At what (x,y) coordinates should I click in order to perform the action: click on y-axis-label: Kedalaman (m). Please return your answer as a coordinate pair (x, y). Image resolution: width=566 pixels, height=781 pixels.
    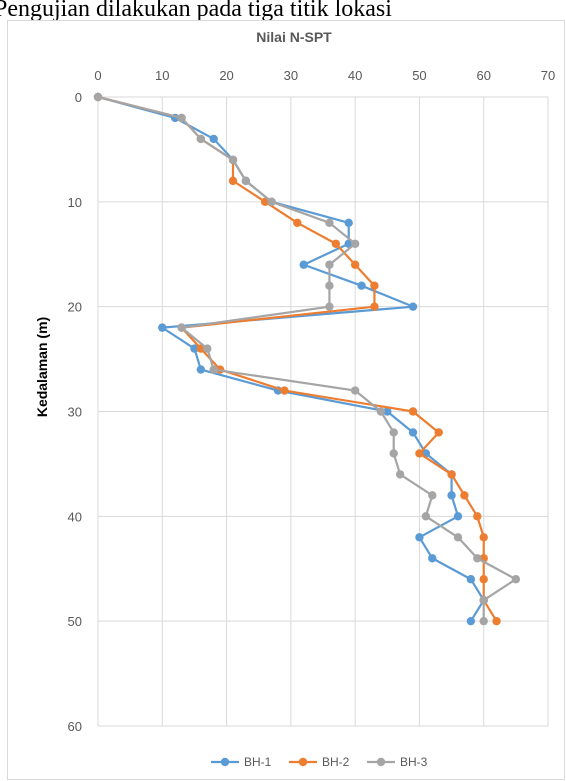
    Looking at the image, I should click on (42, 367).